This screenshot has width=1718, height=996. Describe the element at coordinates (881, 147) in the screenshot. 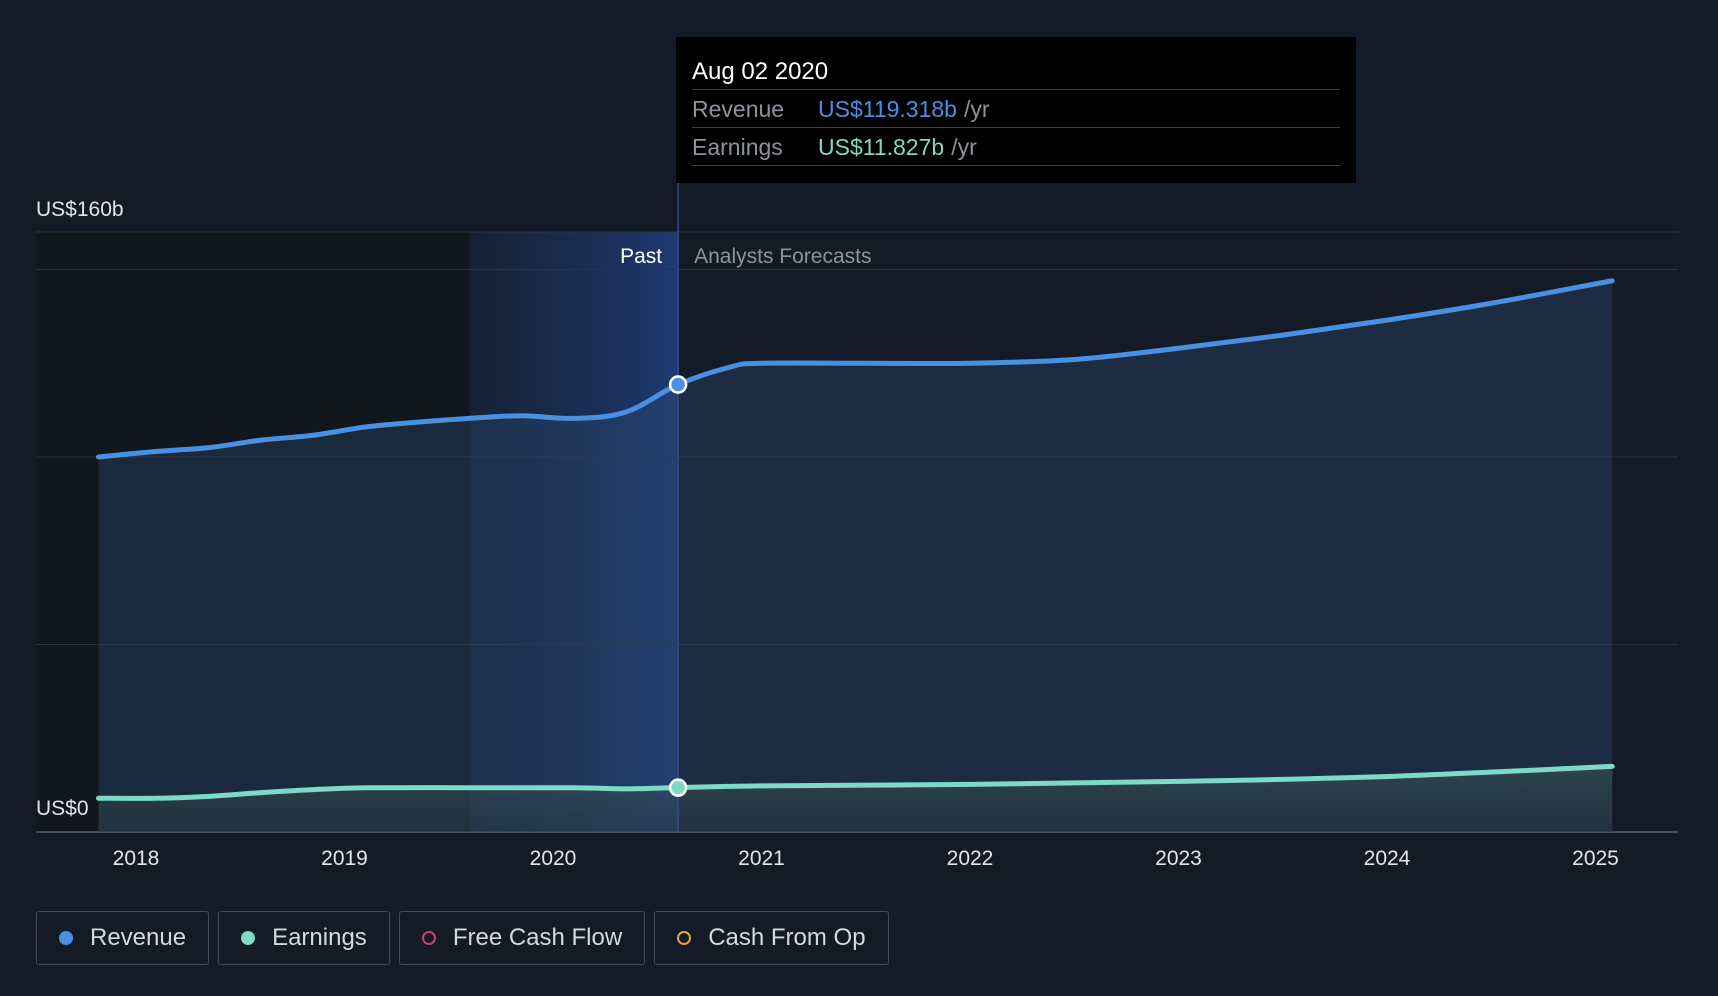

I see `tooltip-earnings-value: US$11.827b` at that location.